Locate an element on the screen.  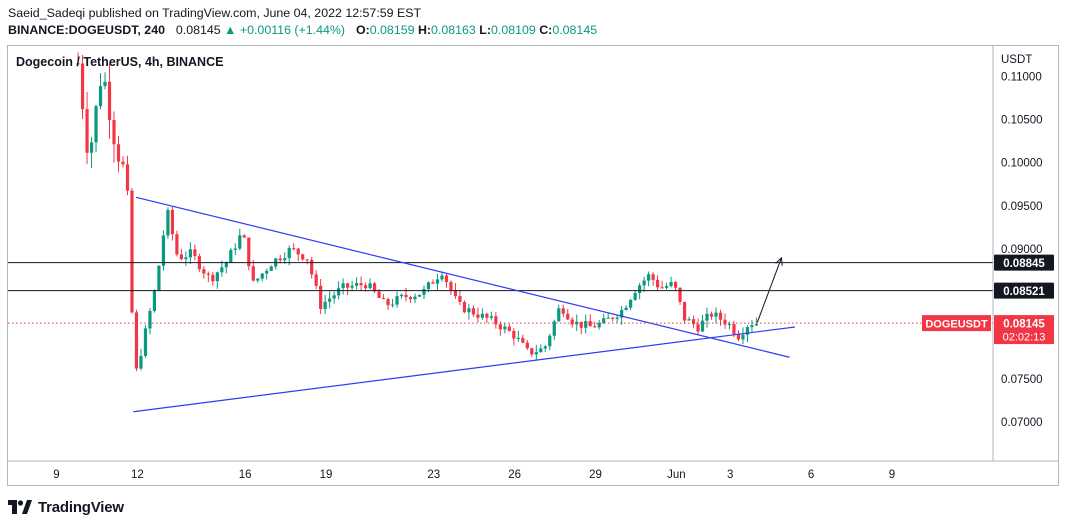
symbol-tag is located at coordinates (956, 323).